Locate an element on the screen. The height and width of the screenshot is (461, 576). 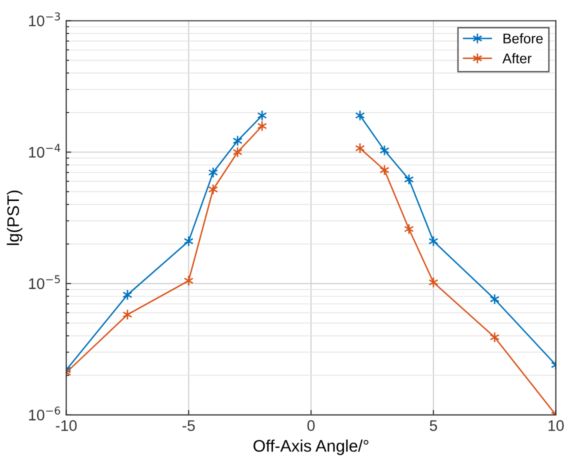
x-tick-label: 5 is located at coordinates (434, 425).